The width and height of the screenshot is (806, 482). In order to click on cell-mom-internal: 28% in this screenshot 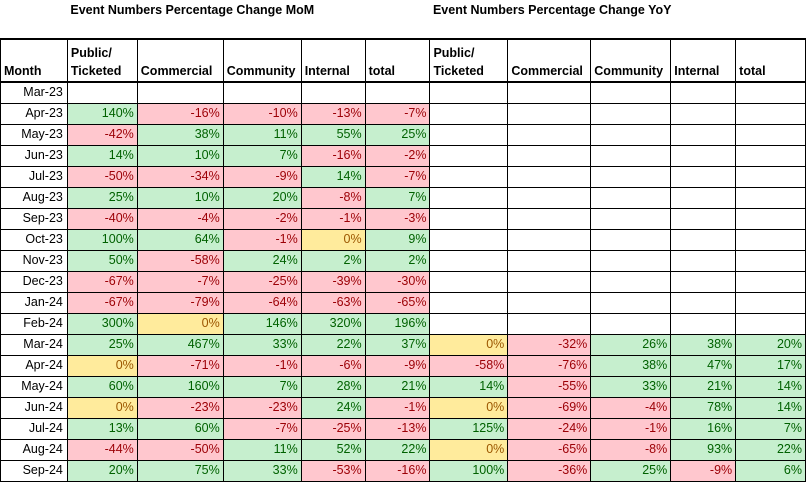, I will do `click(333, 386)`.